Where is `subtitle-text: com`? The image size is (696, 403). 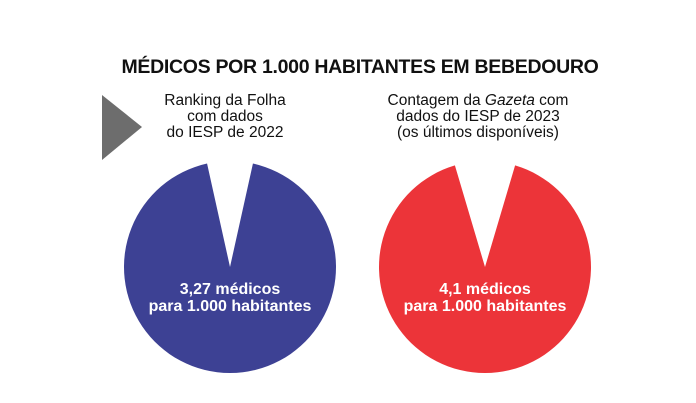 subtitle-text: com is located at coordinates (551, 100).